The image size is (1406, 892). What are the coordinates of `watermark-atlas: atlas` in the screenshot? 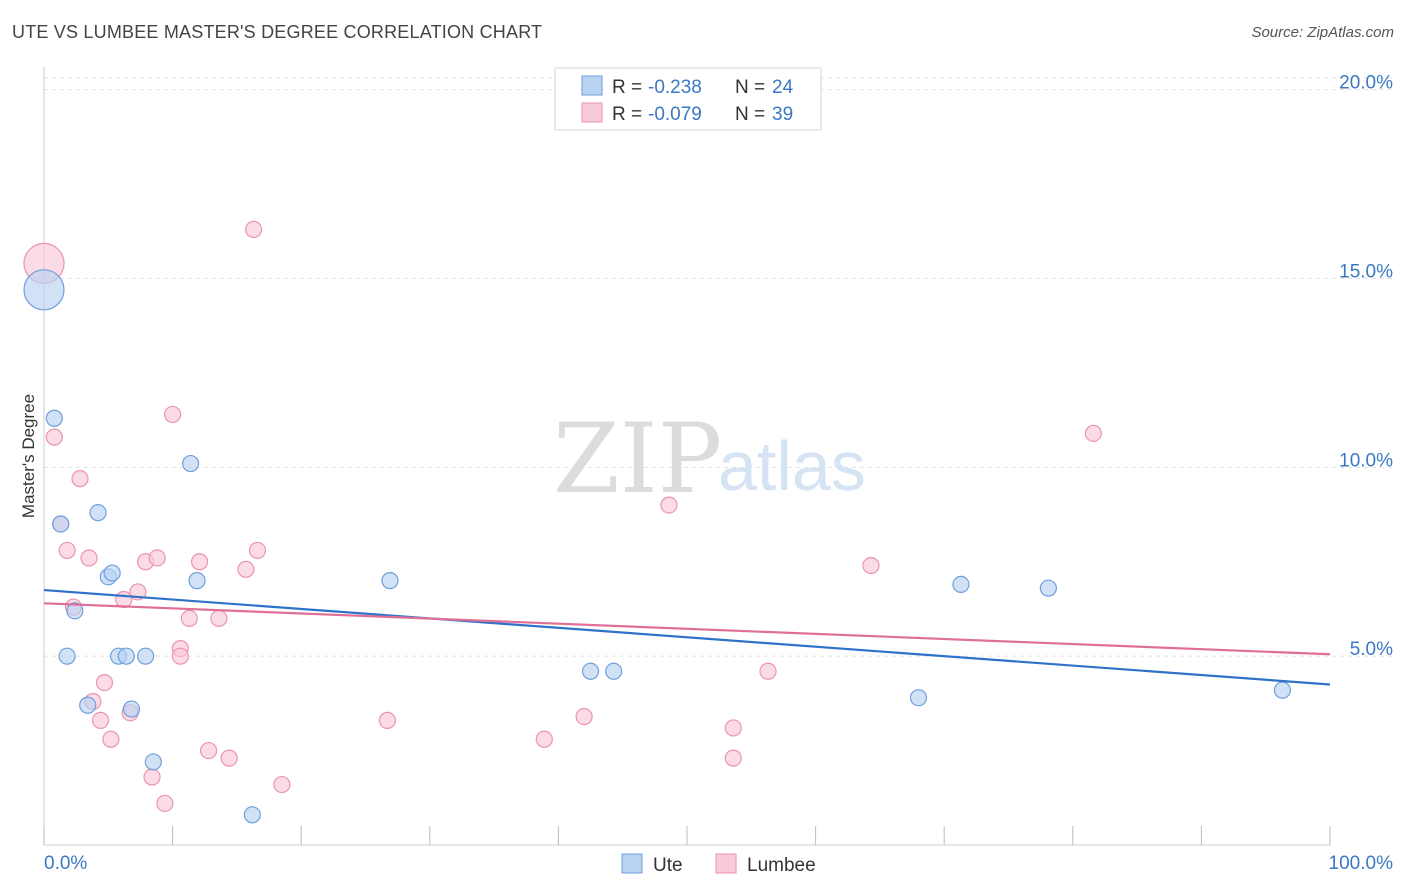 It's located at (792, 466).